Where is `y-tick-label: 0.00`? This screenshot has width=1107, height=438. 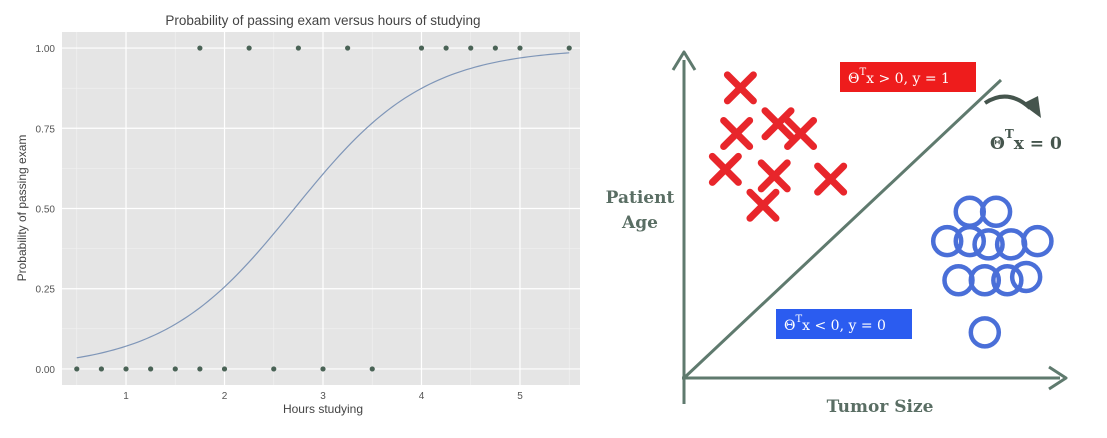
y-tick-label: 0.00 is located at coordinates (46, 370).